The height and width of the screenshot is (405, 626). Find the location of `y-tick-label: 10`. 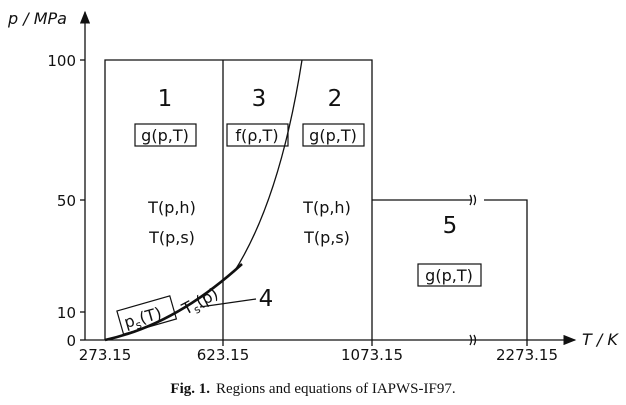

y-tick-label: 10 is located at coordinates (66, 313).